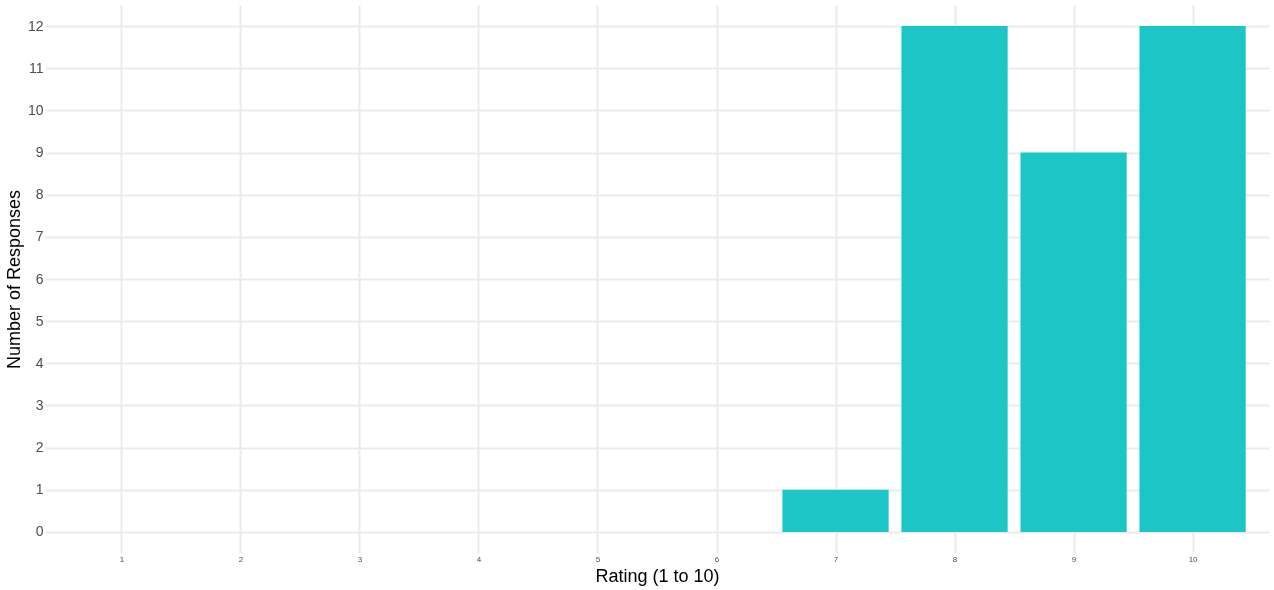 This screenshot has height=590, width=1274. Describe the element at coordinates (13, 279) in the screenshot. I see `y-axis-title: Number of Responses` at that location.